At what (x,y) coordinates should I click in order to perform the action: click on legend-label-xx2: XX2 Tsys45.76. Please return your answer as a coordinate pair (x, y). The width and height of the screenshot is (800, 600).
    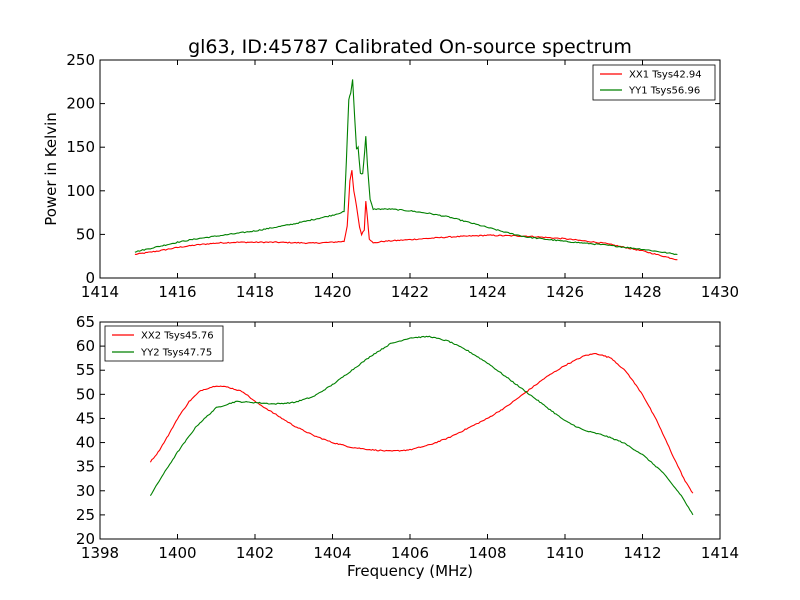
    Looking at the image, I should click on (177, 336).